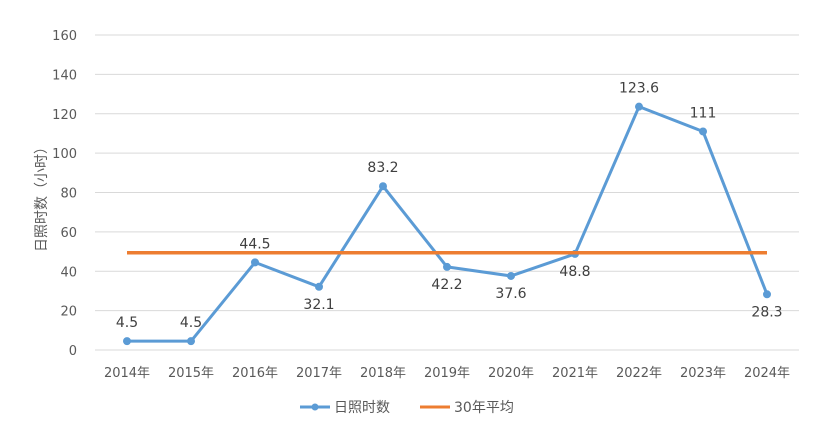  What do you see at coordinates (64, 36) in the screenshot?
I see `y-tick-label: 160` at bounding box center [64, 36].